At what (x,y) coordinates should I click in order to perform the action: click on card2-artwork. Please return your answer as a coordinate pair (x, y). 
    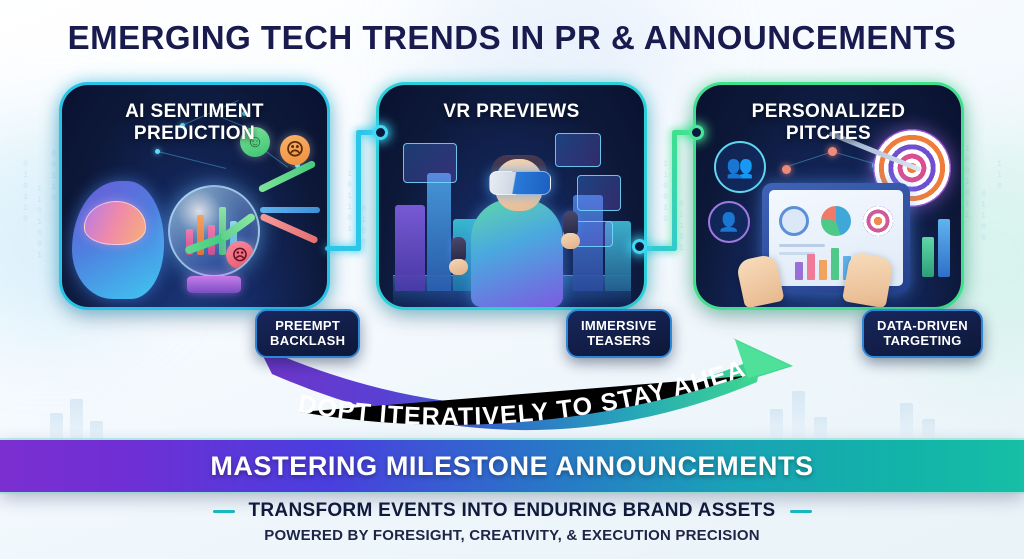
    Looking at the image, I should click on (511, 196).